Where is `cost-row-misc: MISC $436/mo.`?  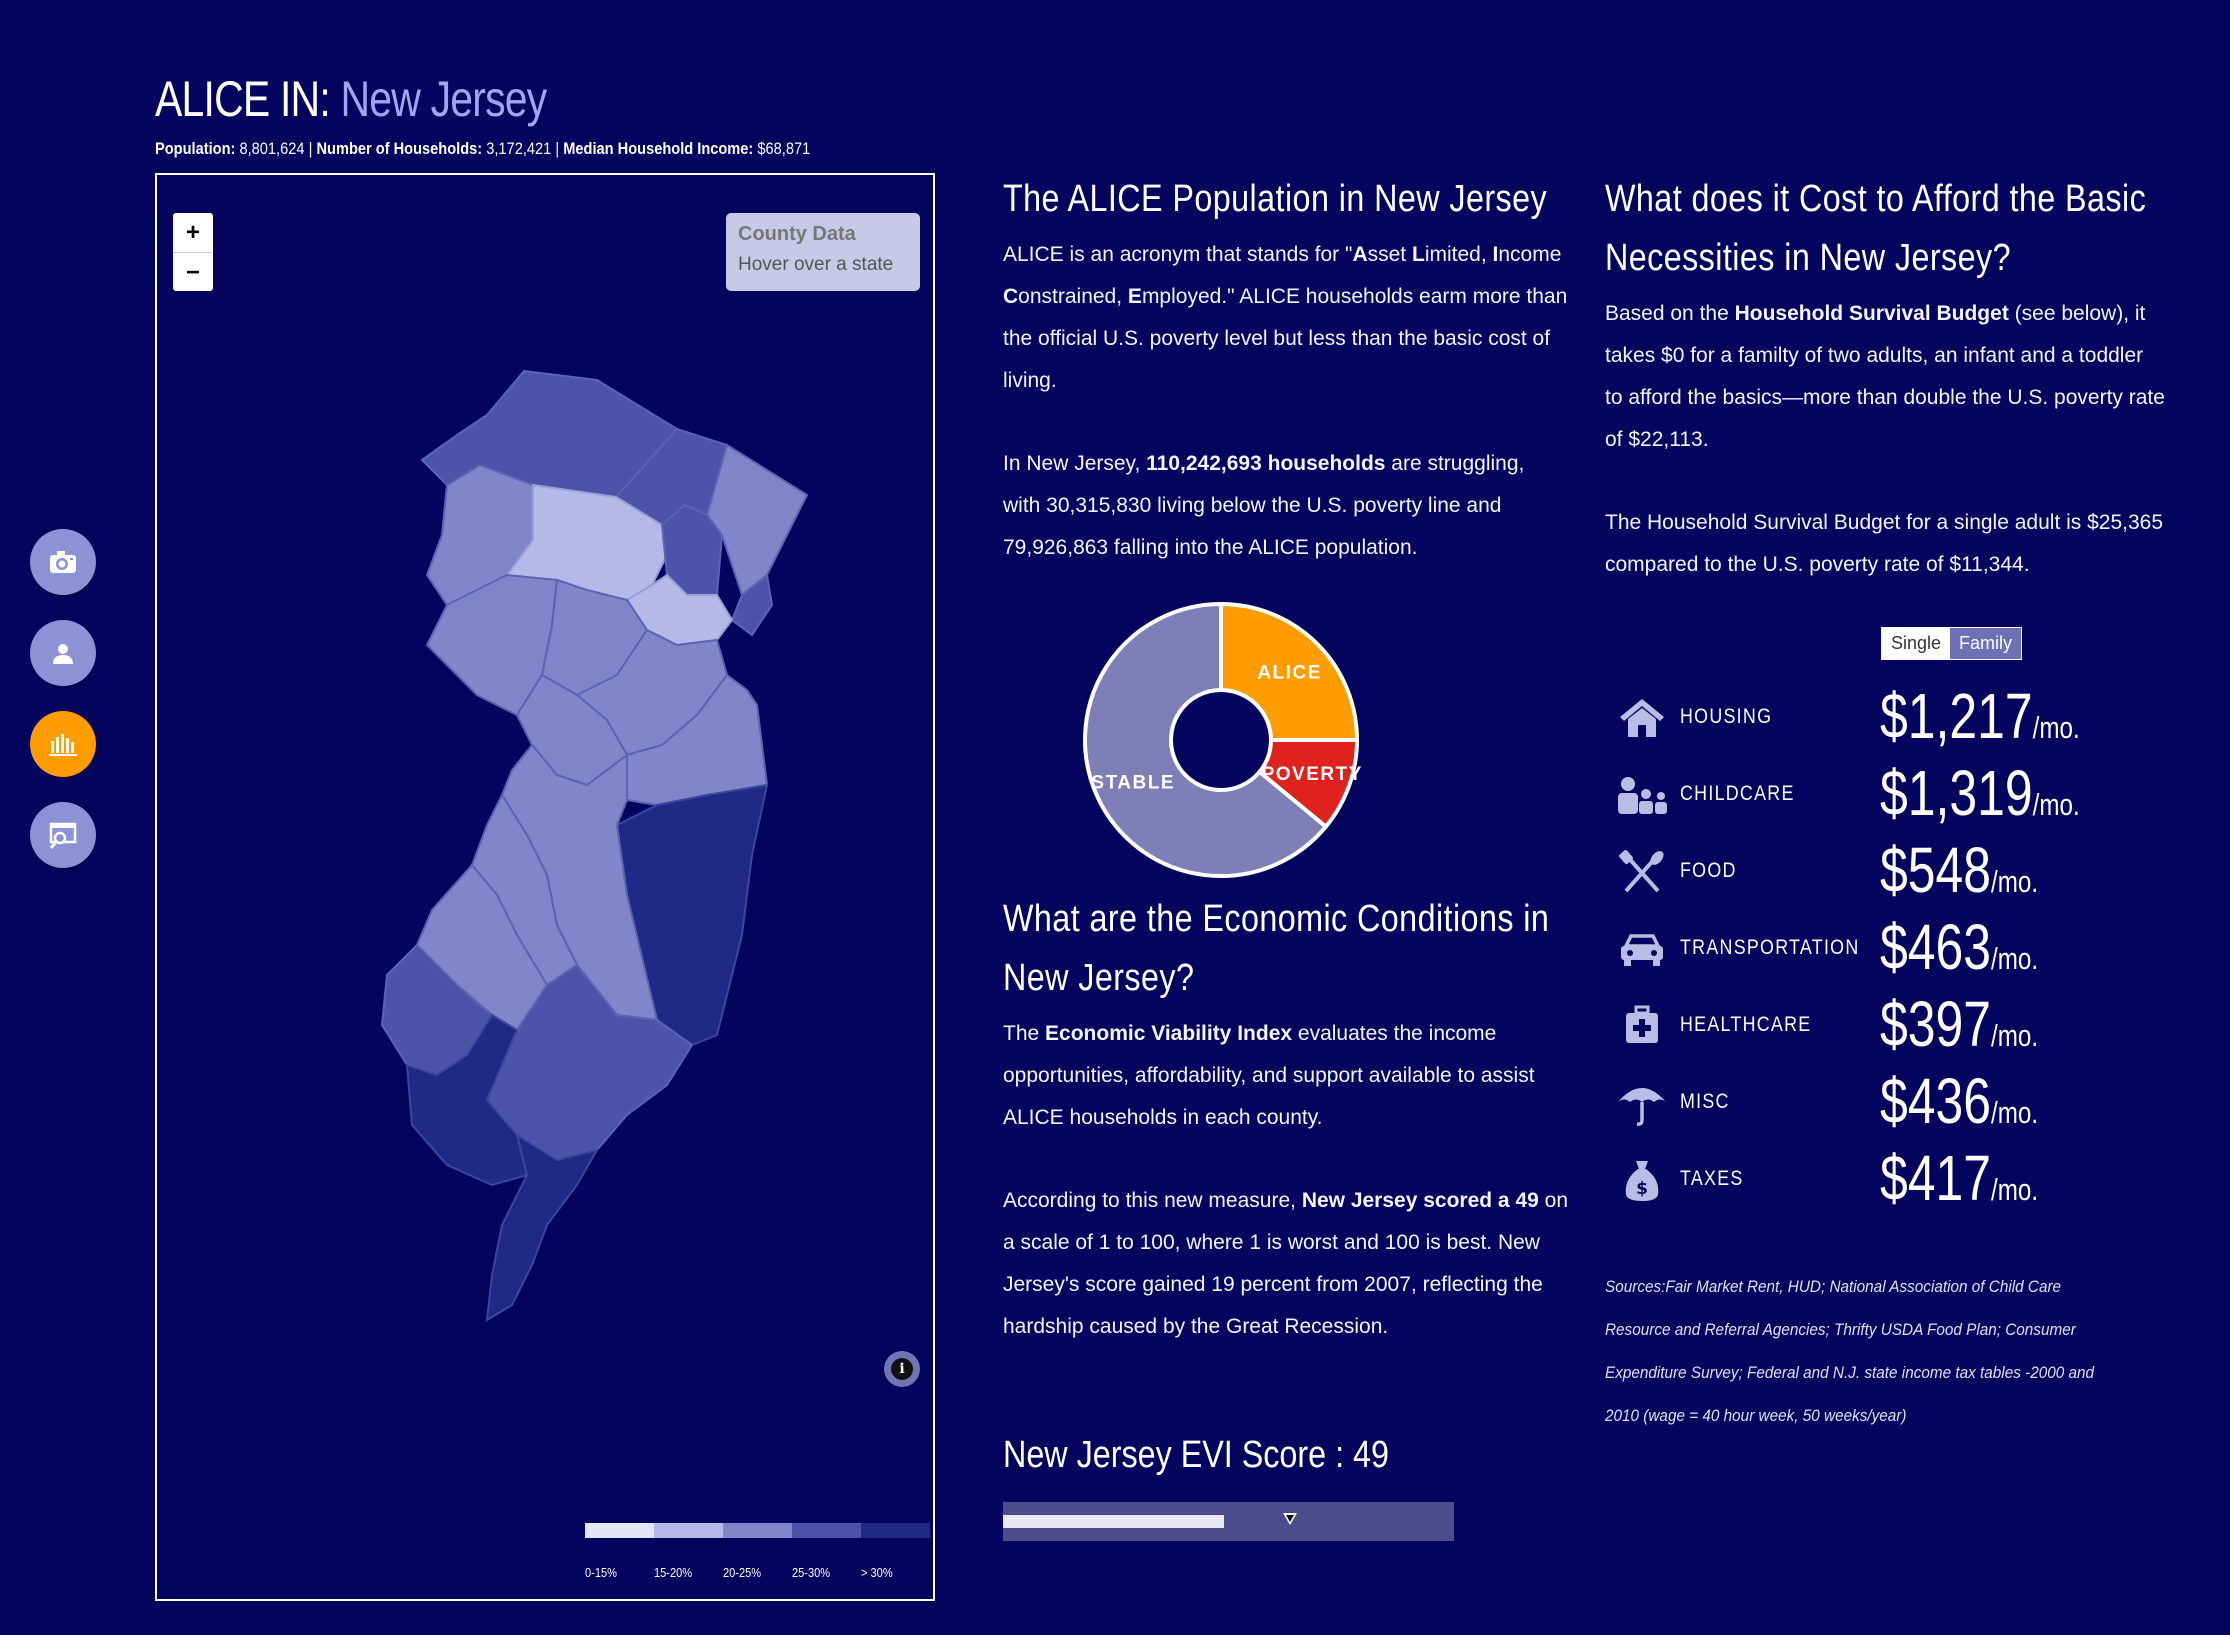 cost-row-misc: MISC $436/mo. is located at coordinates (1872, 1100).